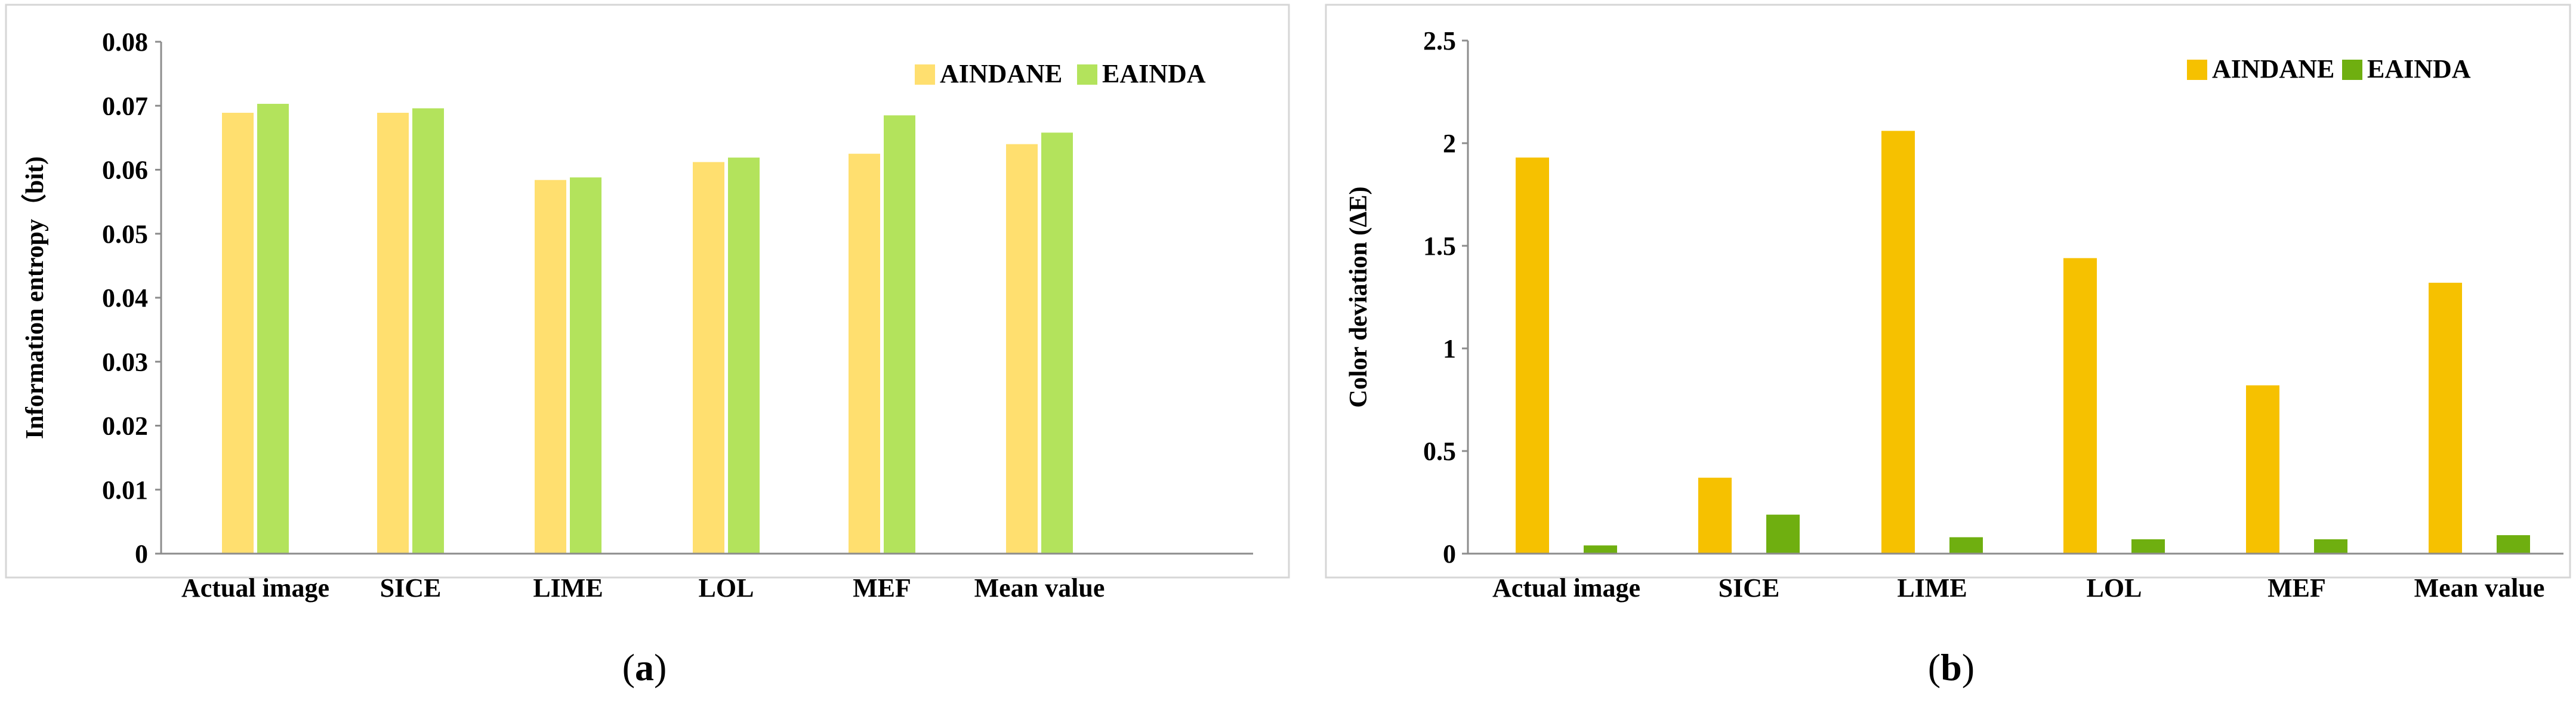 This screenshot has width=2576, height=701. Describe the element at coordinates (643, 588) in the screenshot. I see `panel-a-x-ticks: Actual image SICE LIME LOL MEF Mean value` at that location.